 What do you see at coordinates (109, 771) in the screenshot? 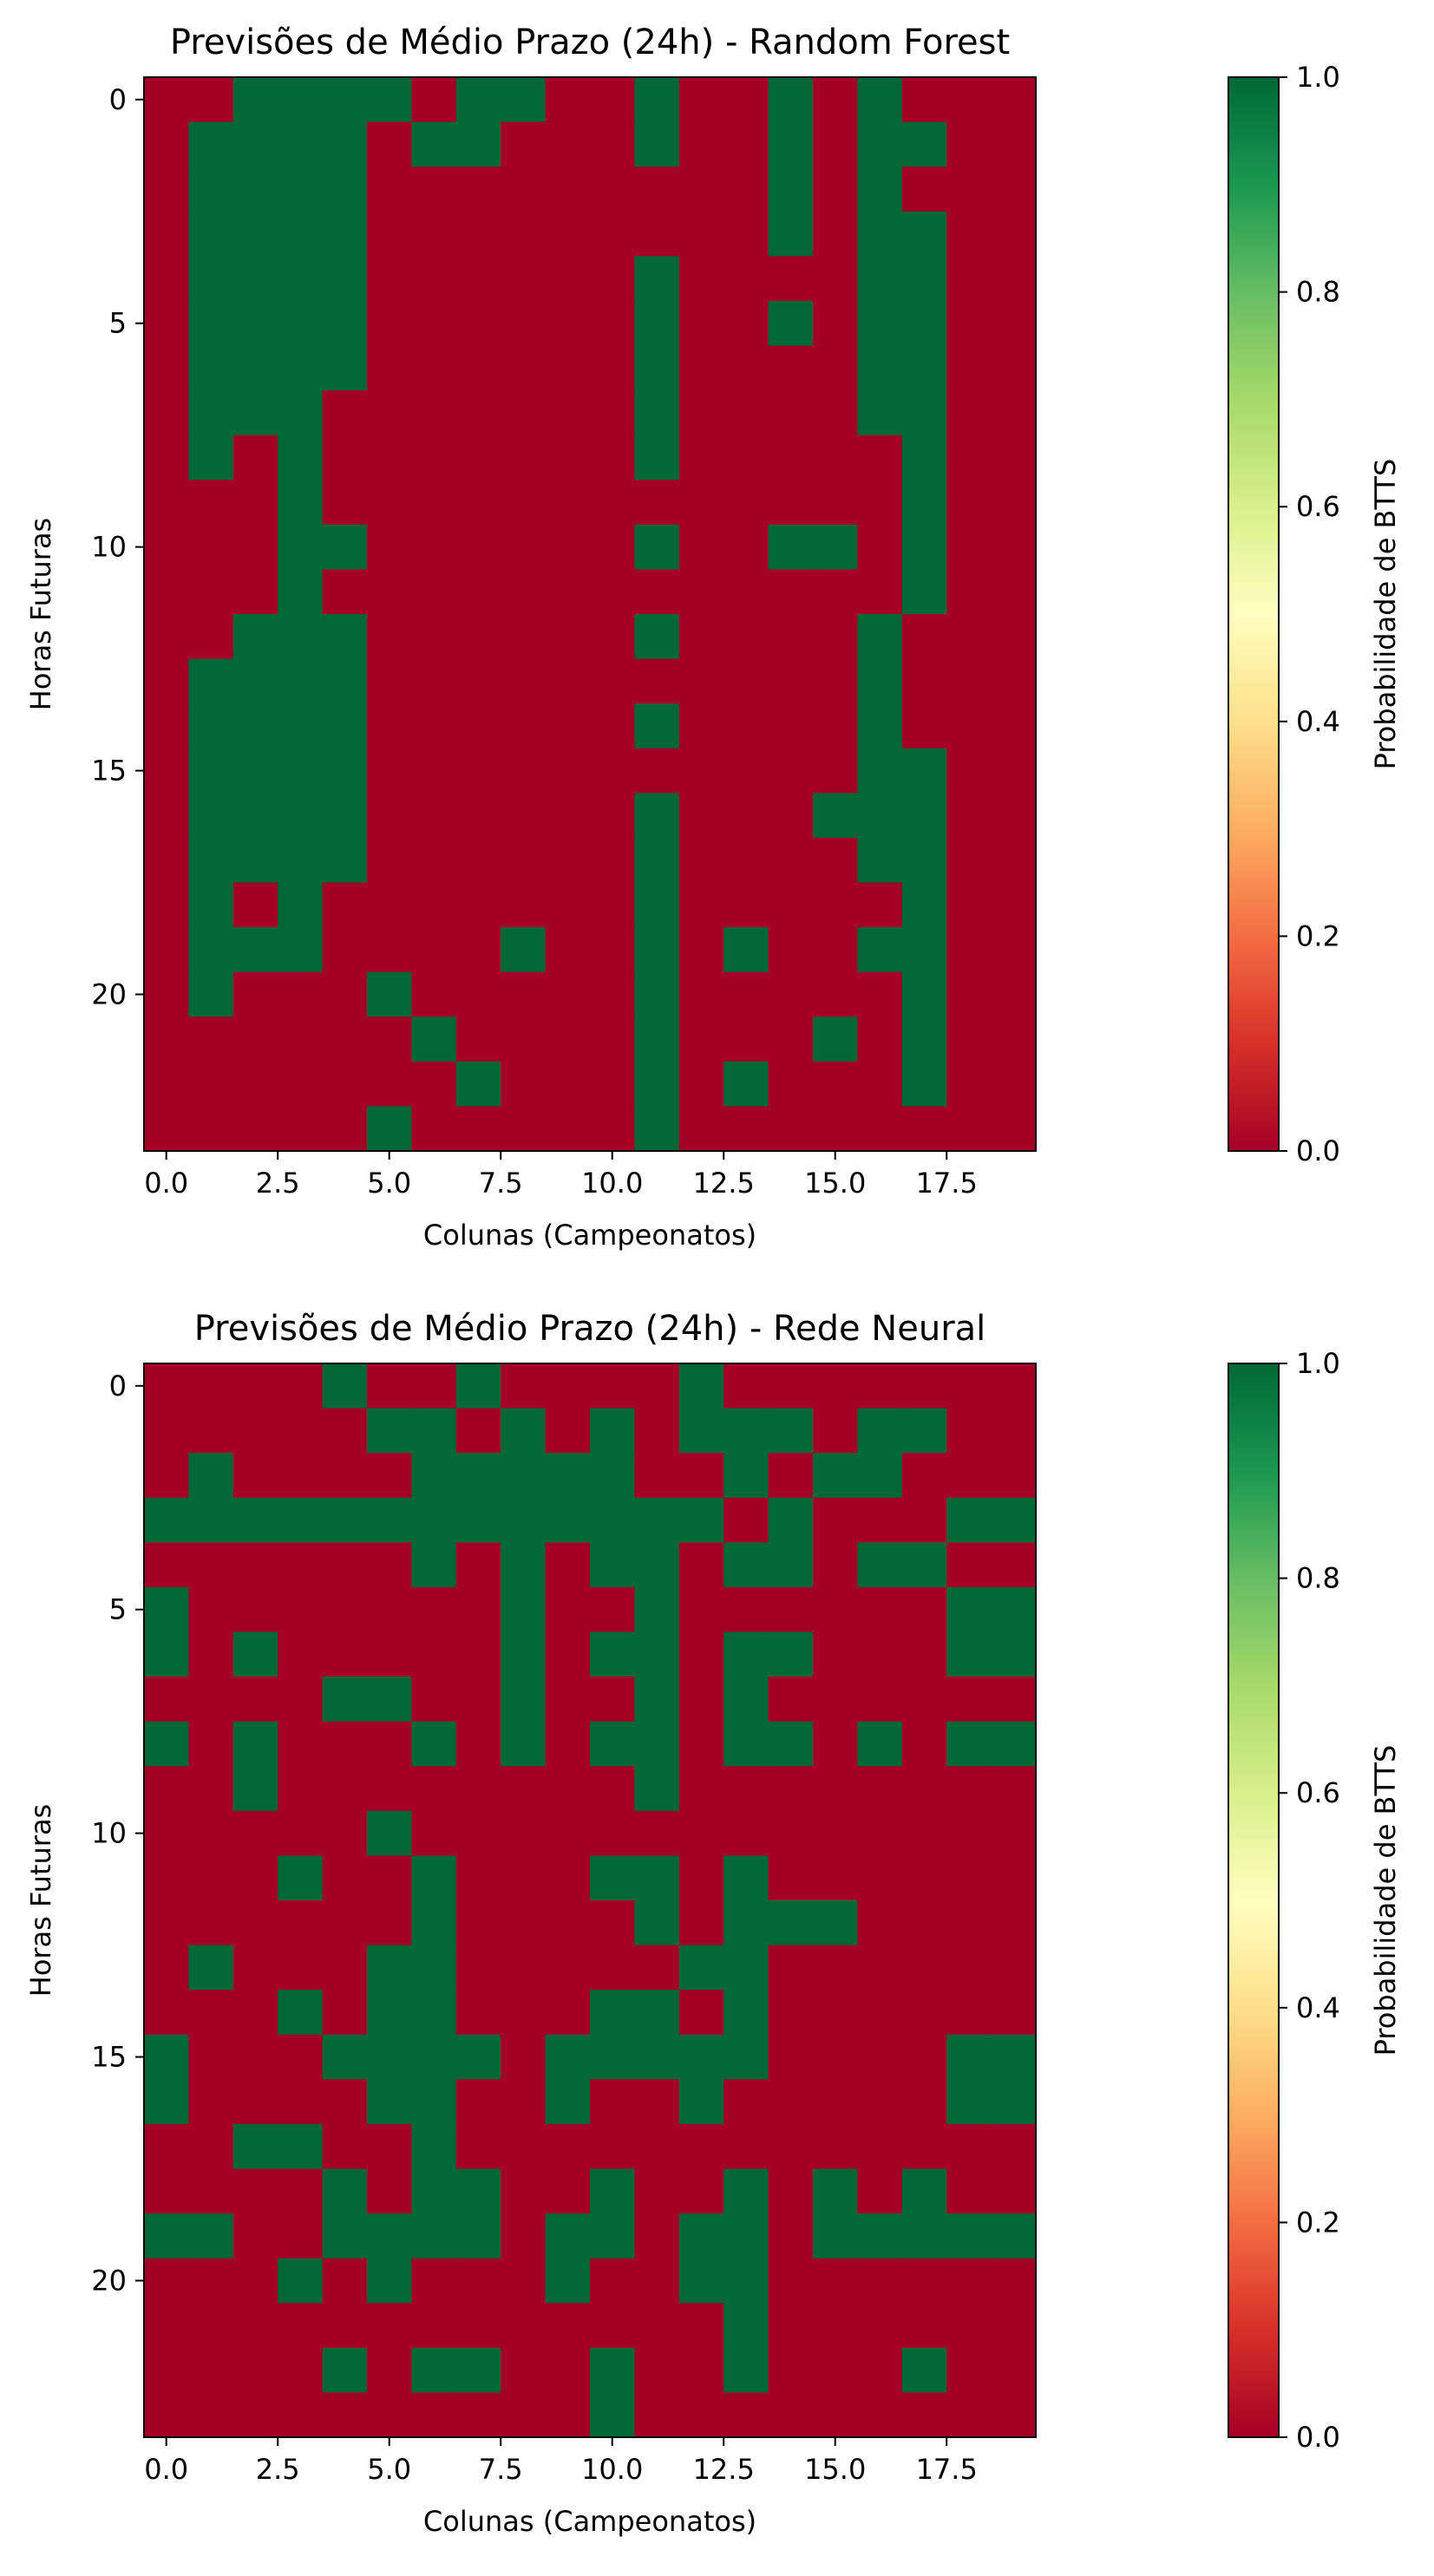
I see `y-tick-label: 15` at bounding box center [109, 771].